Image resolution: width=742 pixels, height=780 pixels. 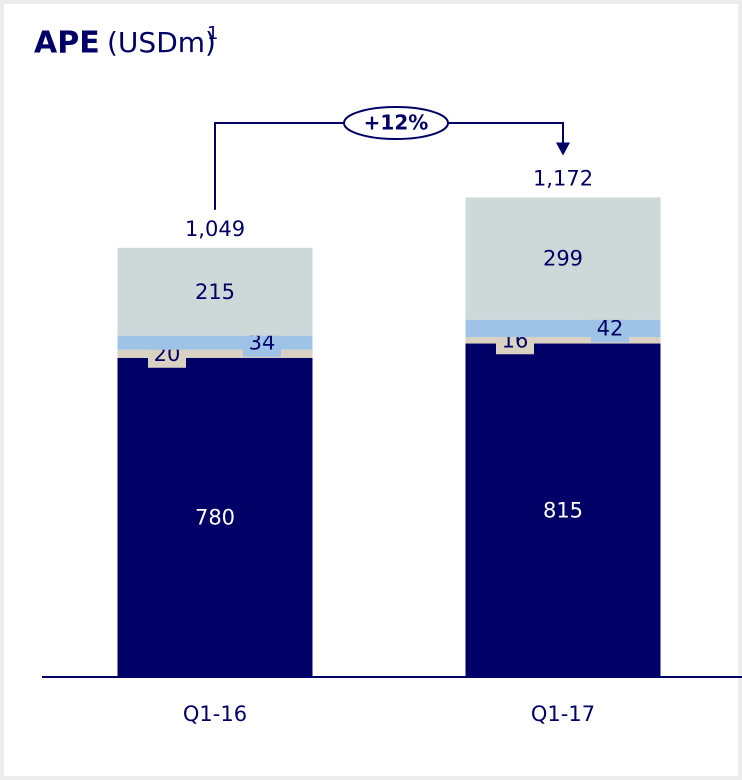 I want to click on annotation: +12%, so click(x=396, y=123).